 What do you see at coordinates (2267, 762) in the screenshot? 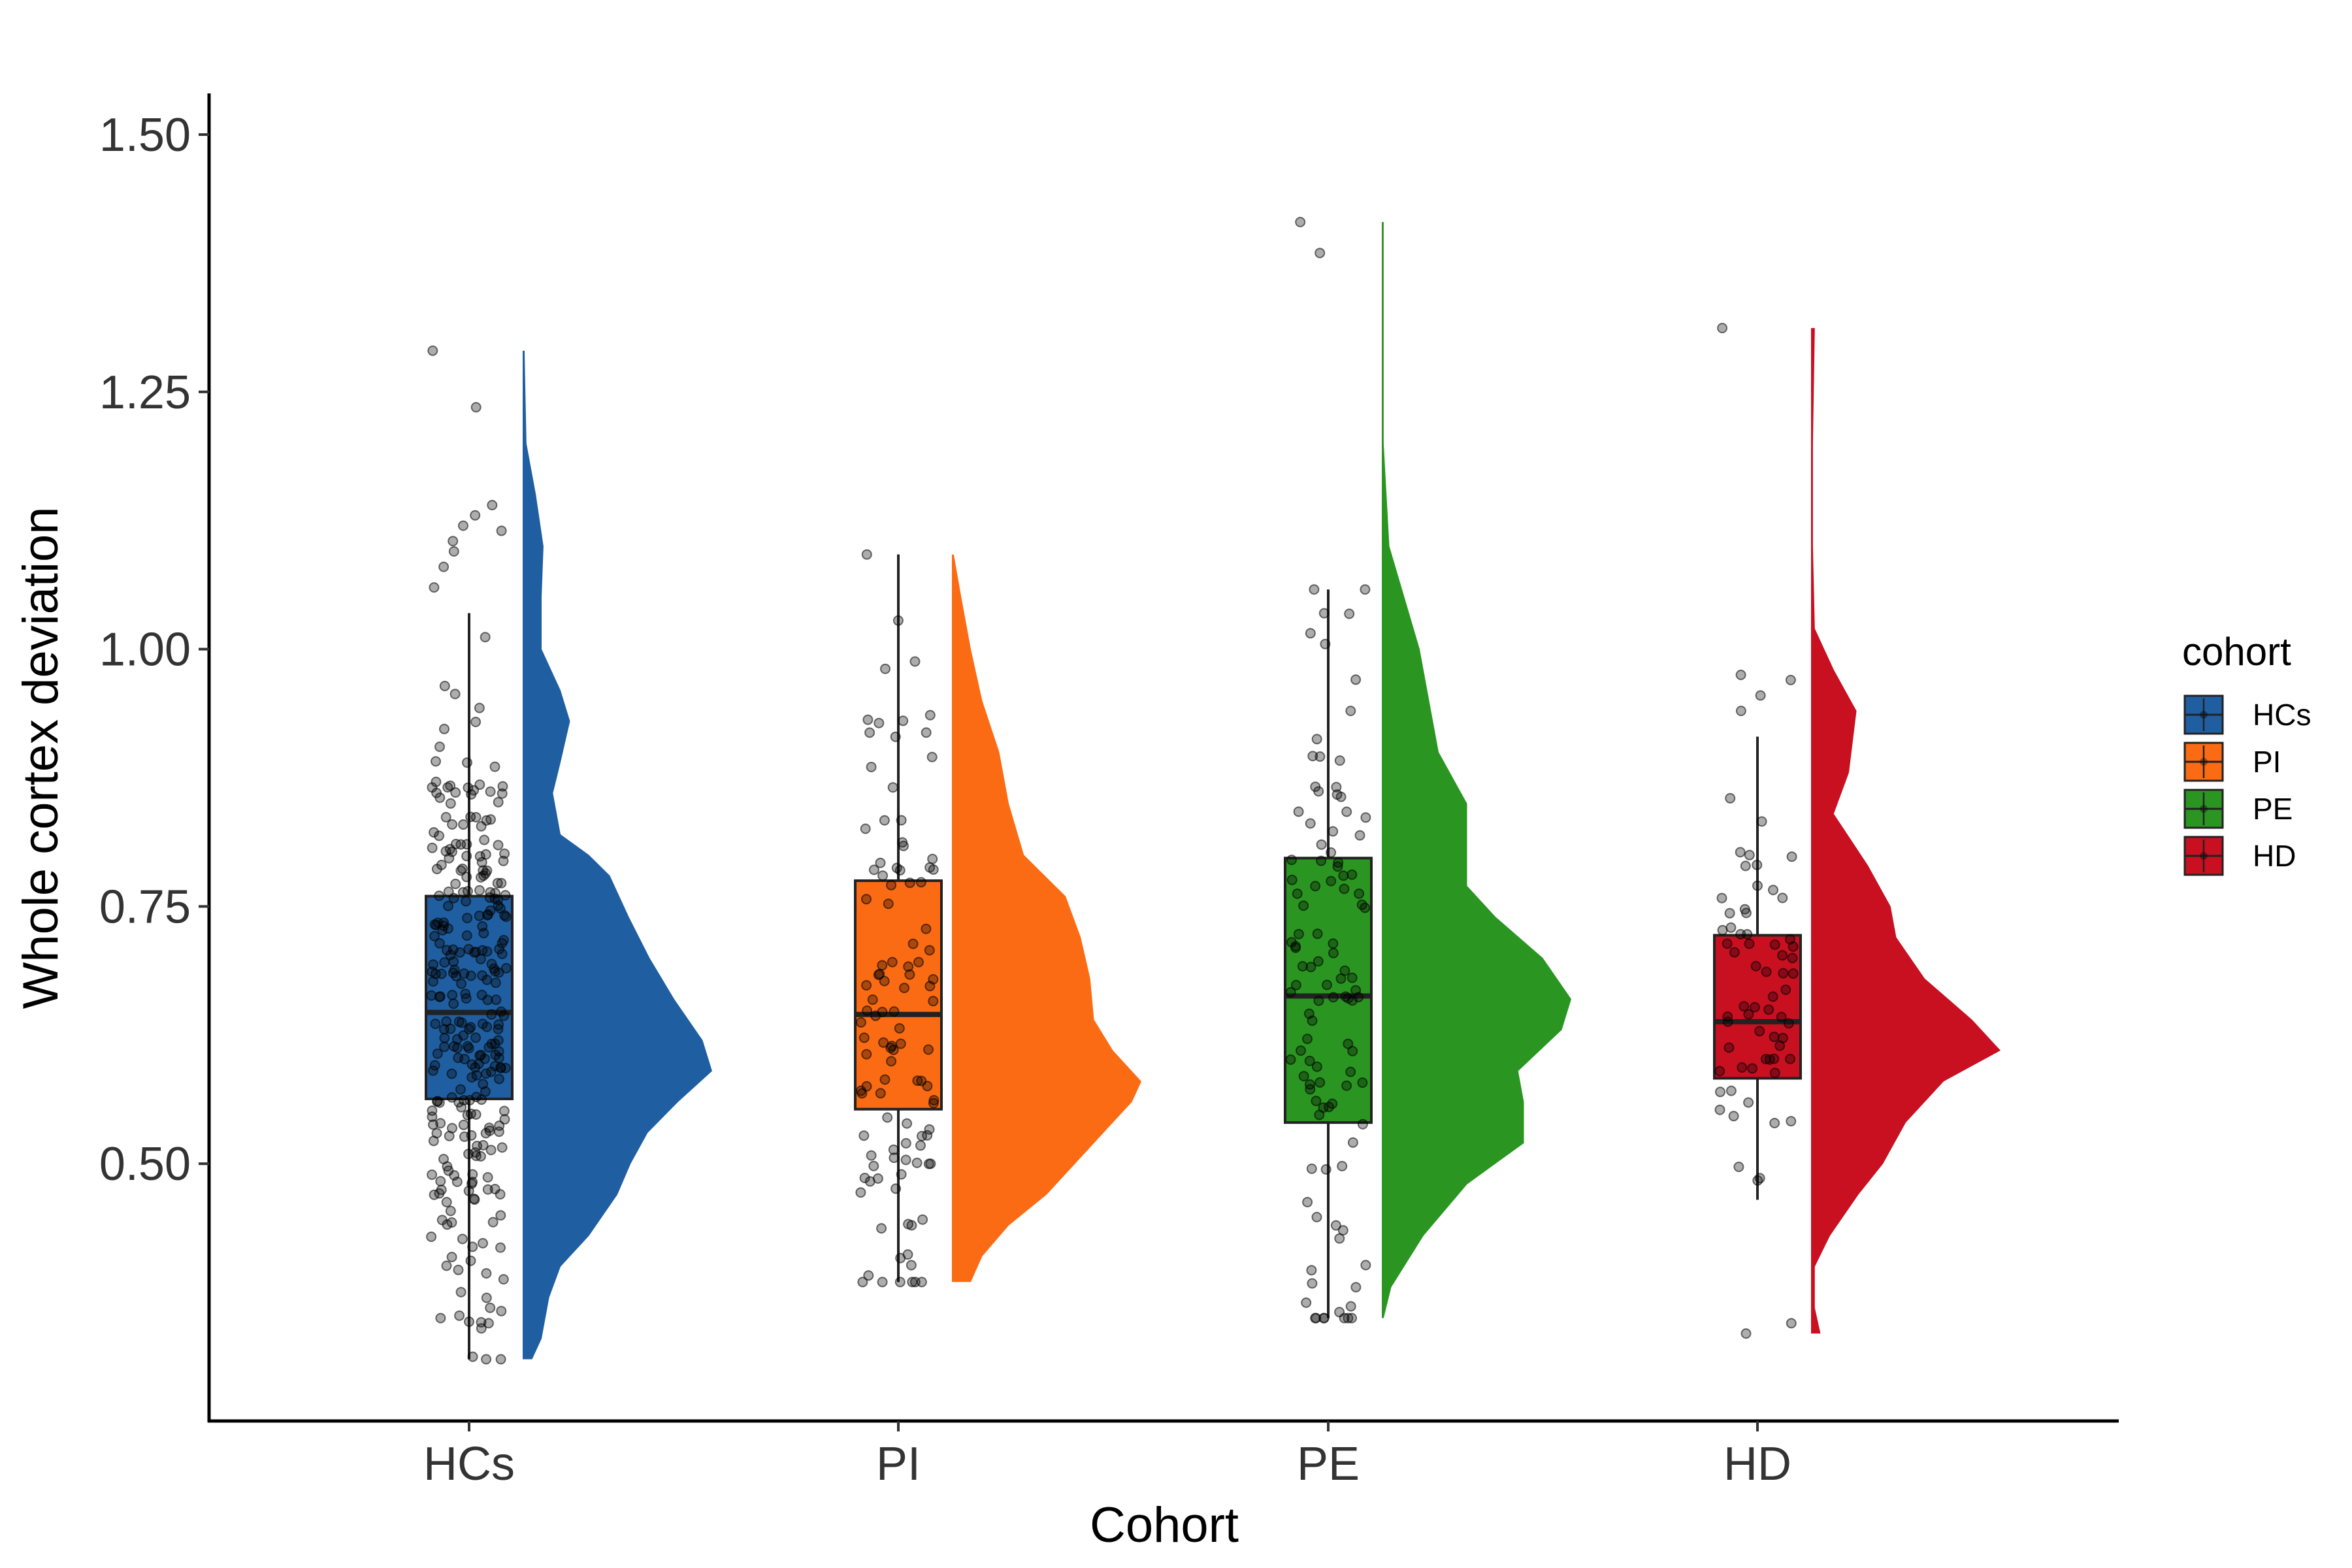
I see `legend-label: PI` at bounding box center [2267, 762].